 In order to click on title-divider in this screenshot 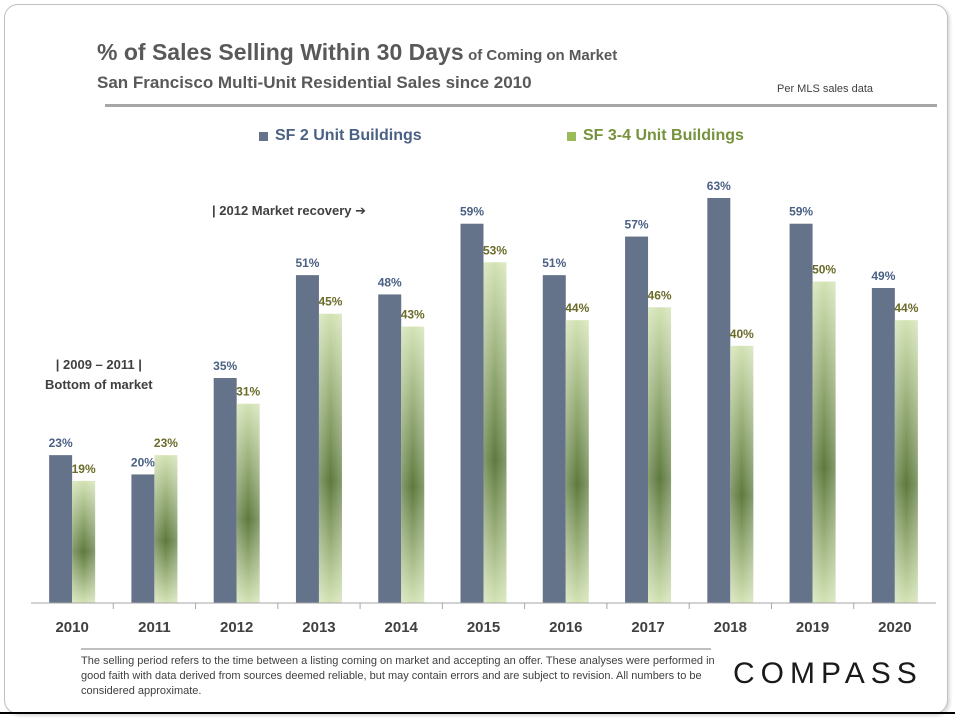, I will do `click(521, 105)`.